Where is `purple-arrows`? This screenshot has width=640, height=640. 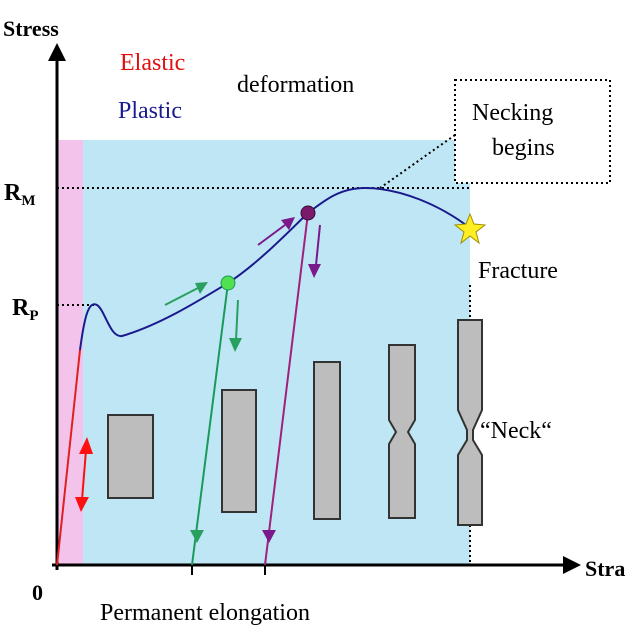
purple-arrows is located at coordinates (289, 380).